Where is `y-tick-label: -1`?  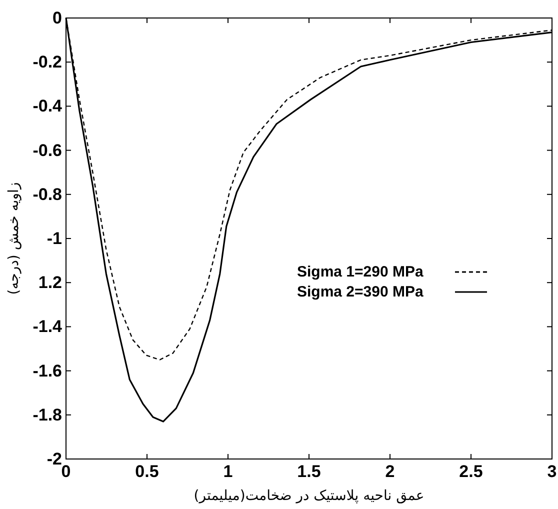
y-tick-label: -1 is located at coordinates (54, 238).